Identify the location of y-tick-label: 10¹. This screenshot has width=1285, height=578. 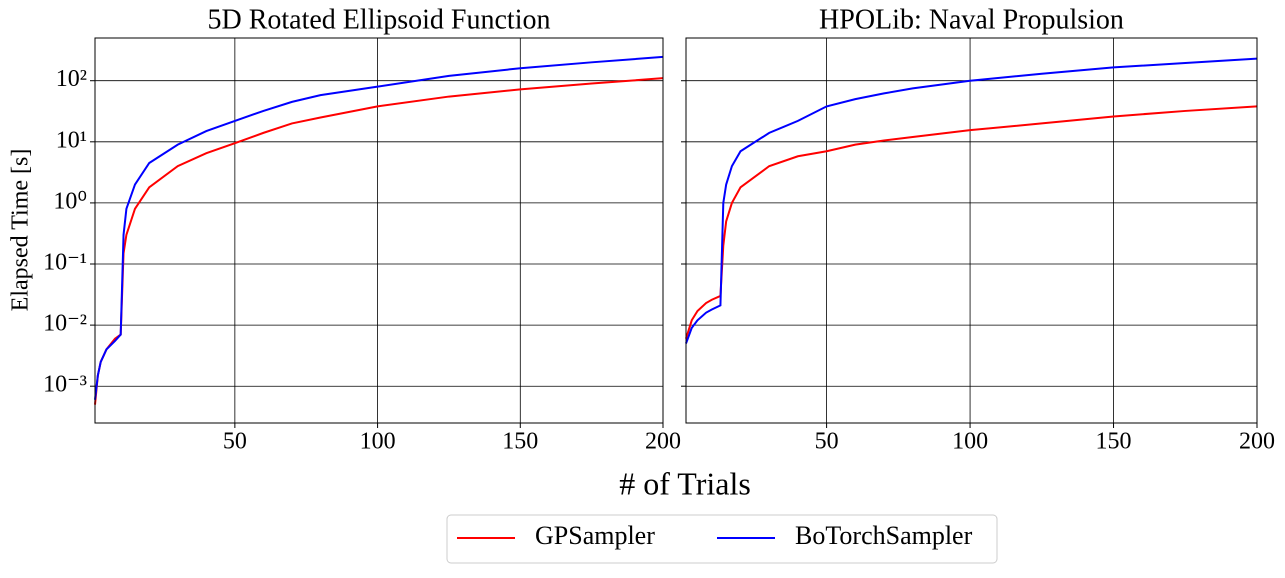
(71, 140).